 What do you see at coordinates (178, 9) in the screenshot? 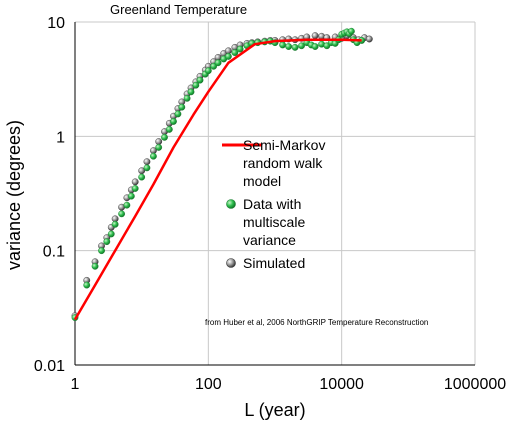
I see `chart-title: Greenland Temperature` at bounding box center [178, 9].